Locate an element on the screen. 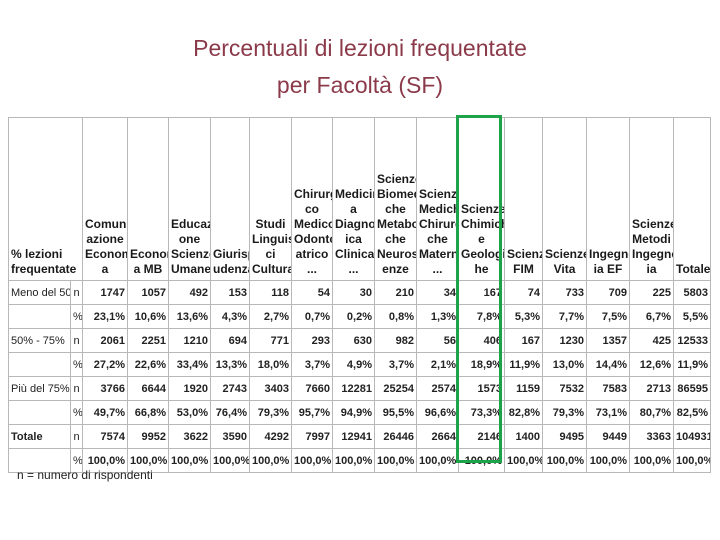  table-cell: 492 is located at coordinates (189, 292).